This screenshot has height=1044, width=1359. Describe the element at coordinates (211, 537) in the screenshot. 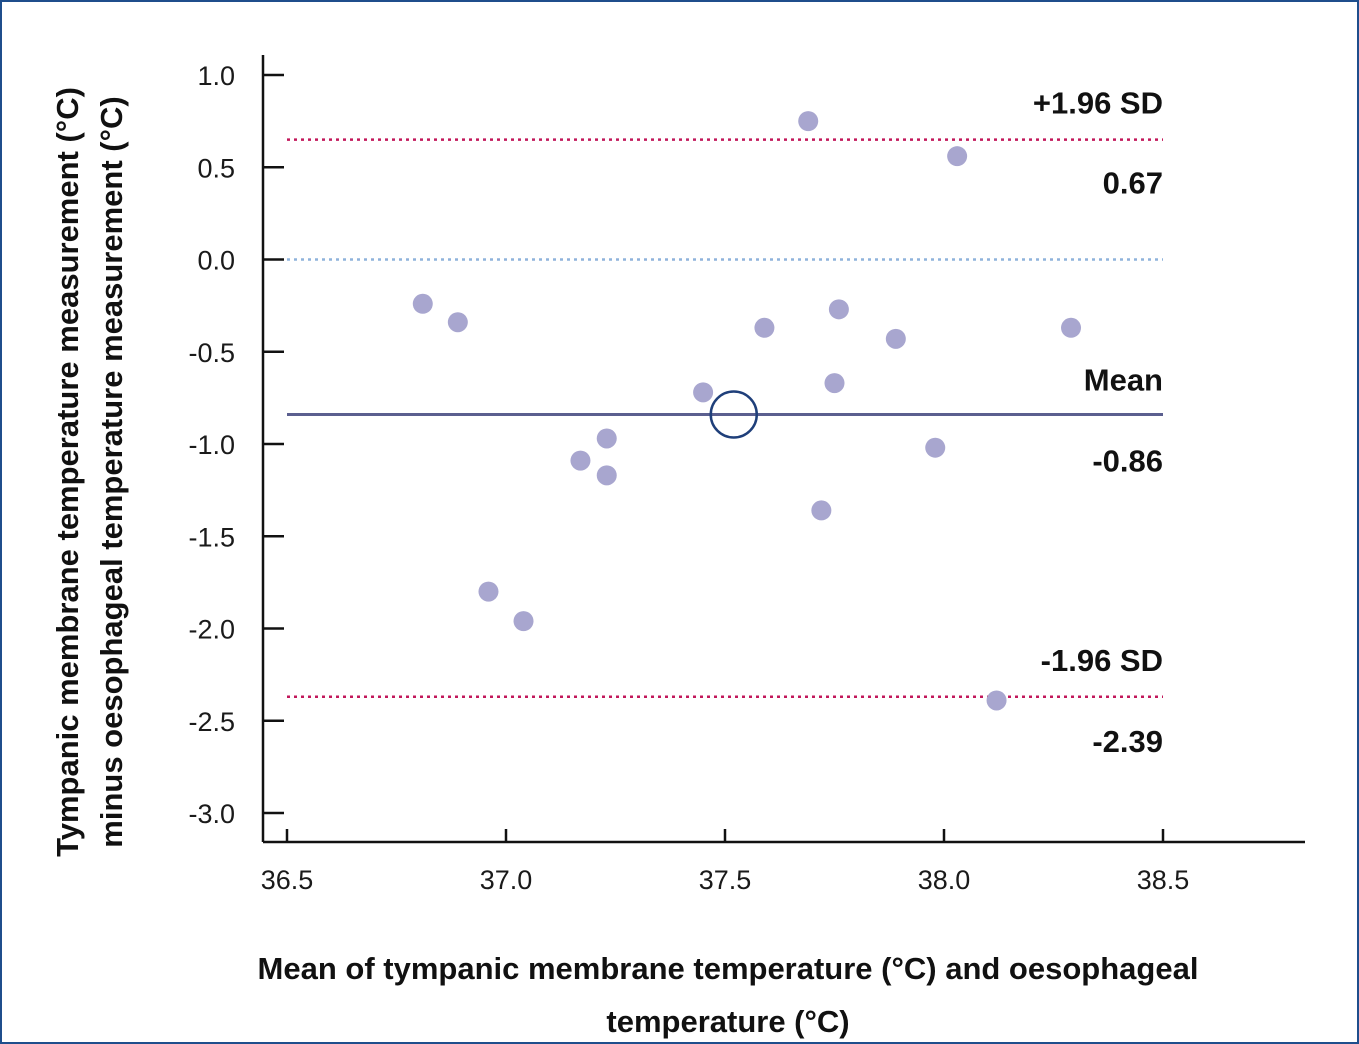

I see `y-tick-label: -1.5` at that location.